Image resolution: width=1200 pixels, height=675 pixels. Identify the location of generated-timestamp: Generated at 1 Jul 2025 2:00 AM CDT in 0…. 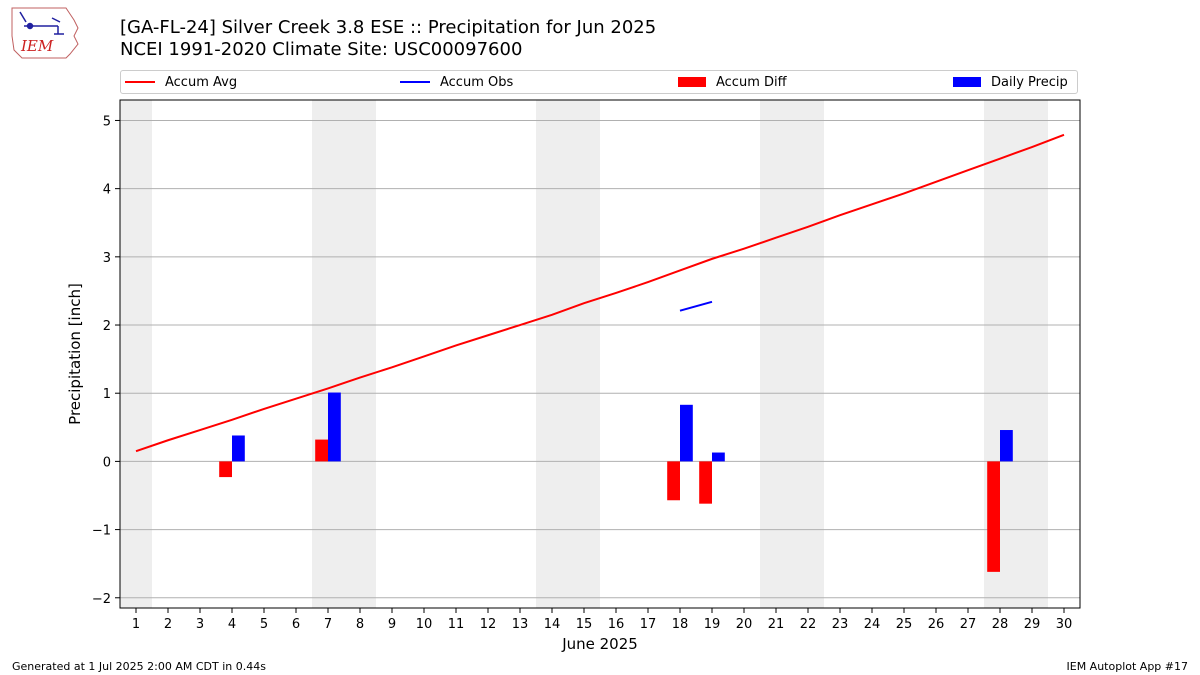
(139, 666).